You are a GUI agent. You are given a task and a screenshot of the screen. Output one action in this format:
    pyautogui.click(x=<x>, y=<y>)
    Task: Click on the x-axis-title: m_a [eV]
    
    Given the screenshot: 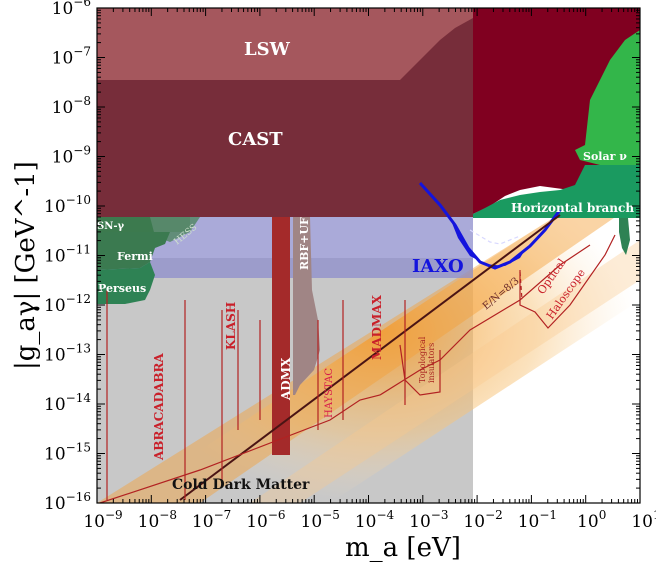 What is the action you would take?
    pyautogui.click(x=403, y=548)
    